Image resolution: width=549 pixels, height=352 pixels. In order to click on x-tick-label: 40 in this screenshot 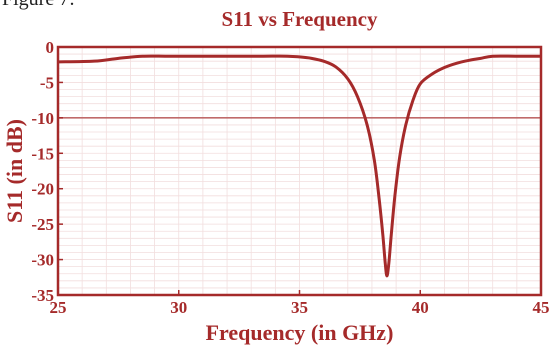, I will do `click(420, 307)`.